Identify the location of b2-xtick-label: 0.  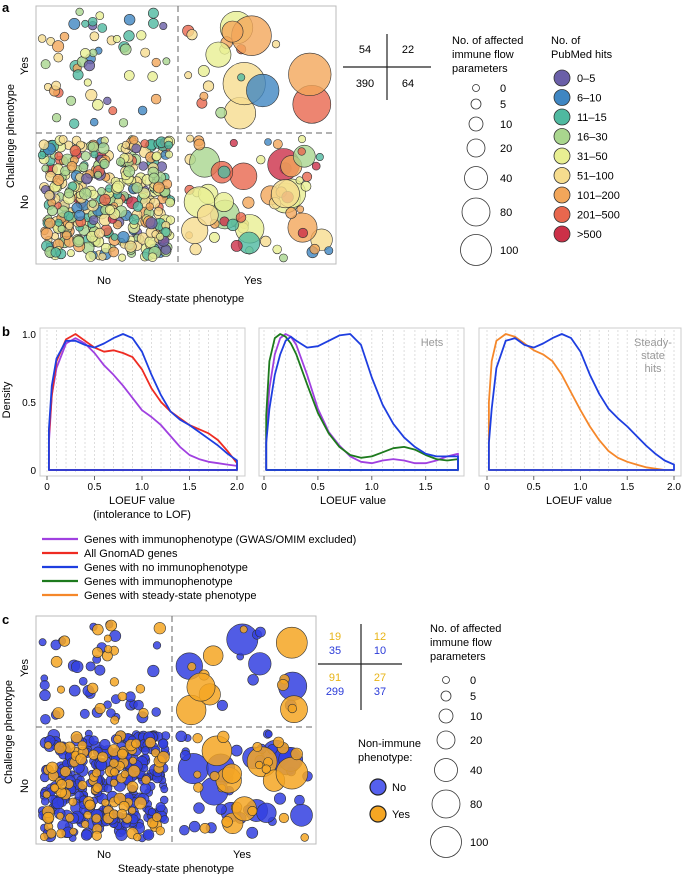
(264, 487).